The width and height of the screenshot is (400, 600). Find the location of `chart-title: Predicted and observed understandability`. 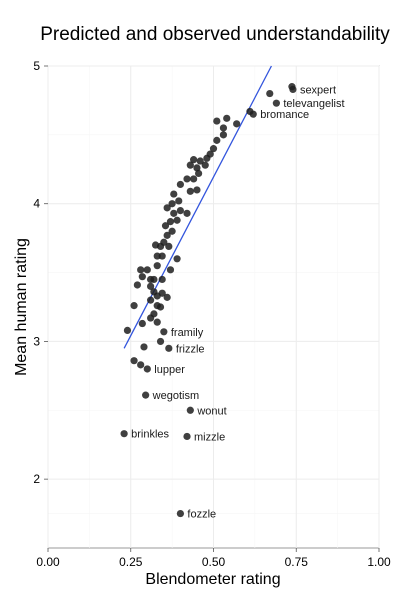

chart-title: Predicted and observed understandability is located at coordinates (215, 34).